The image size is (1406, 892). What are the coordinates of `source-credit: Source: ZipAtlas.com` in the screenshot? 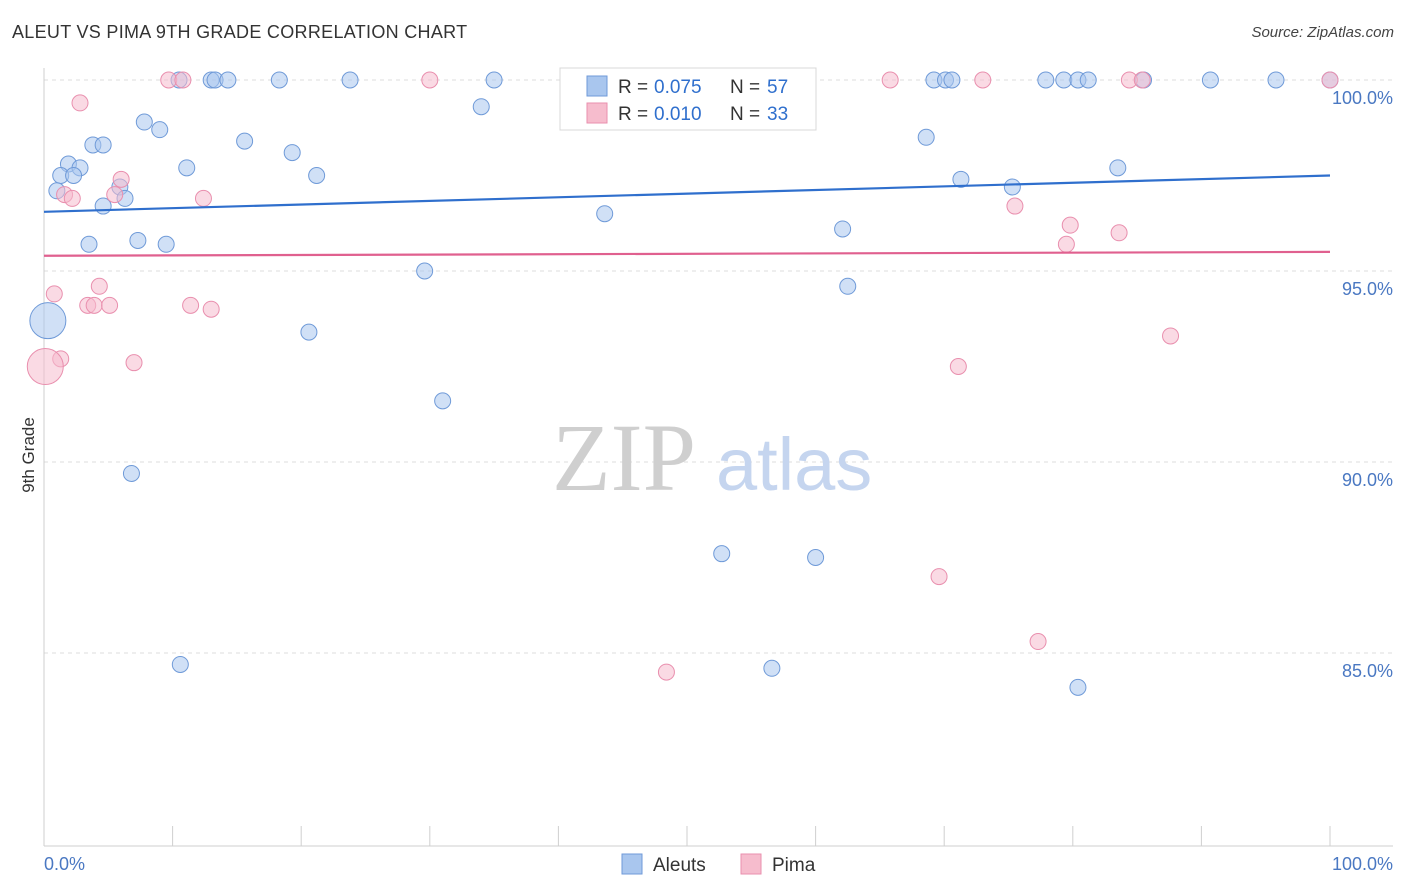 It's located at (1322, 32).